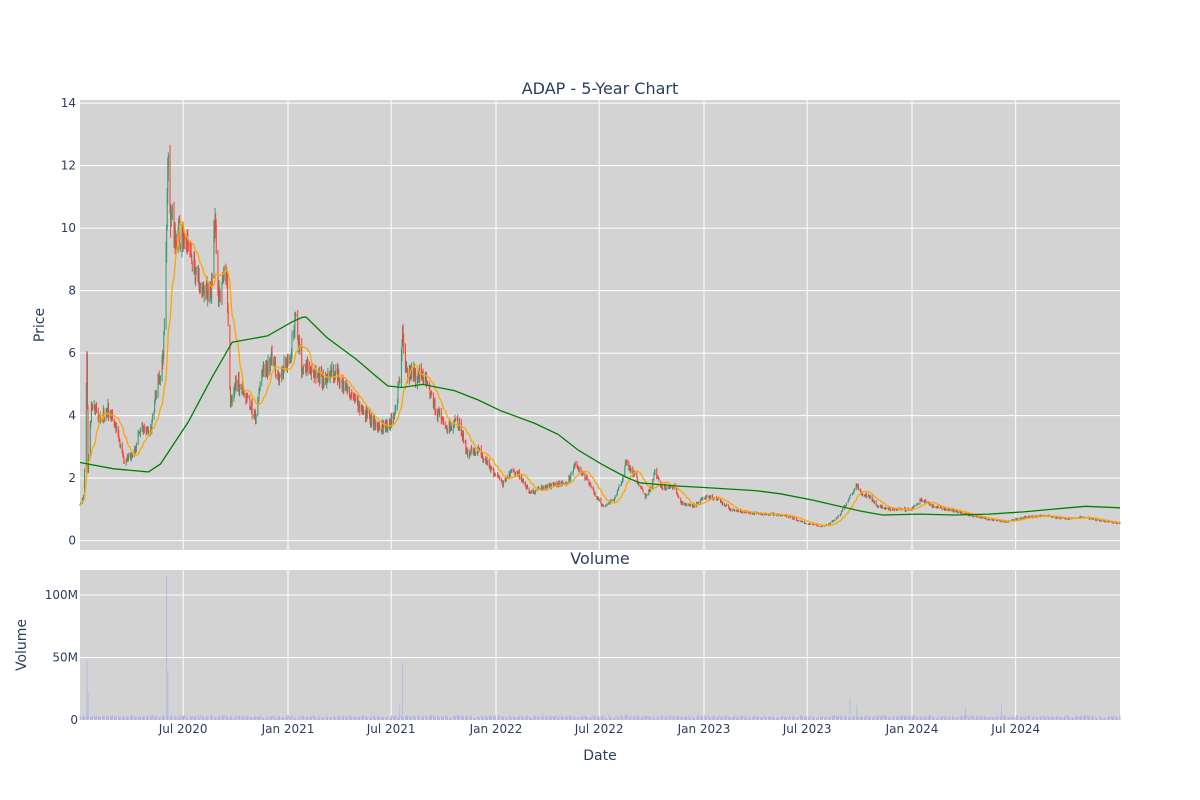 This screenshot has width=1200, height=800. Describe the element at coordinates (183, 729) in the screenshot. I see `date-x-tick-label: Jul 2020` at that location.